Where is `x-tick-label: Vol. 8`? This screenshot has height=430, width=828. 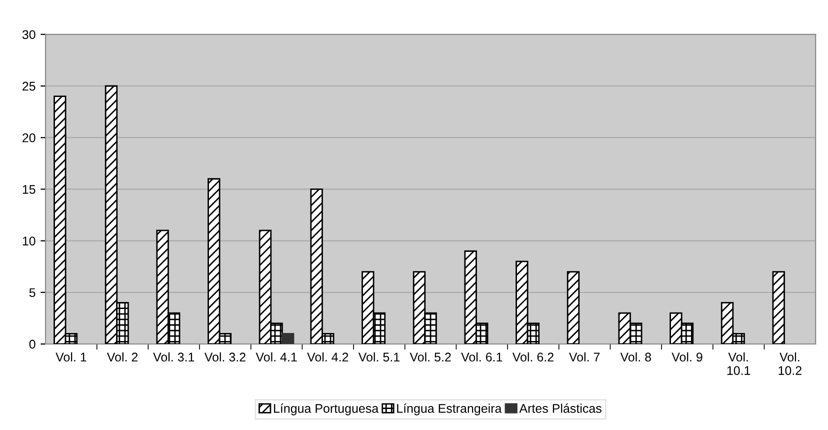 x-tick-label: Vol. 8 is located at coordinates (635, 357).